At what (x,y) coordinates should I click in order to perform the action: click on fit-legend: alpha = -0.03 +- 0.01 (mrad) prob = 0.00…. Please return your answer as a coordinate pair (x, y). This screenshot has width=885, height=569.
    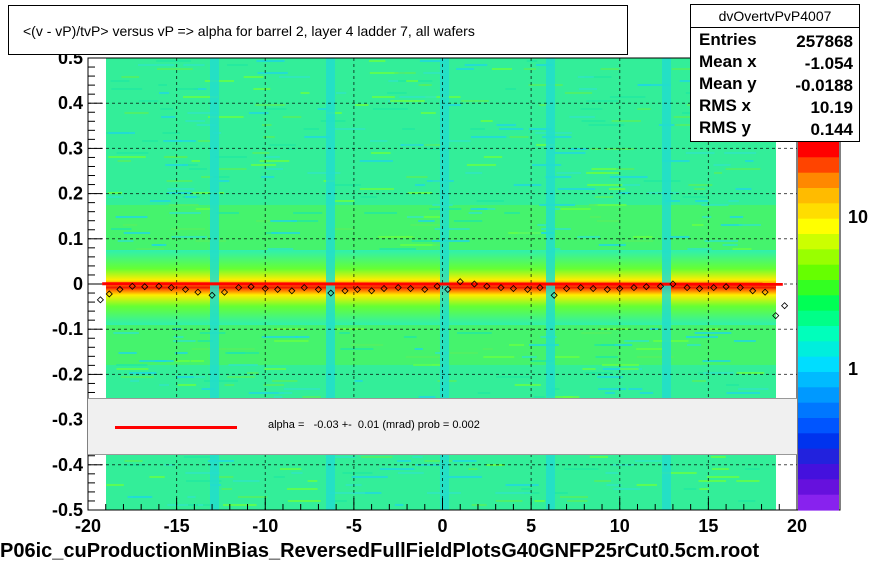
    Looking at the image, I should click on (442, 426).